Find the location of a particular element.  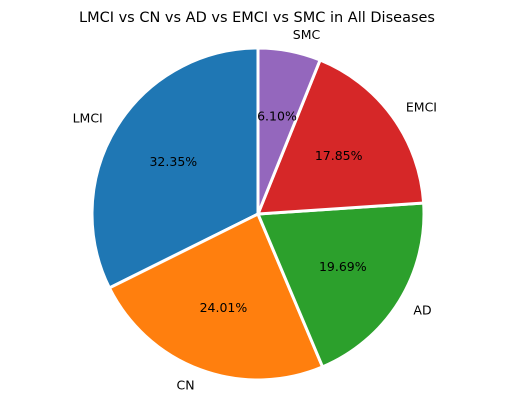

pie-slice-smc is located at coordinates (289, 131).